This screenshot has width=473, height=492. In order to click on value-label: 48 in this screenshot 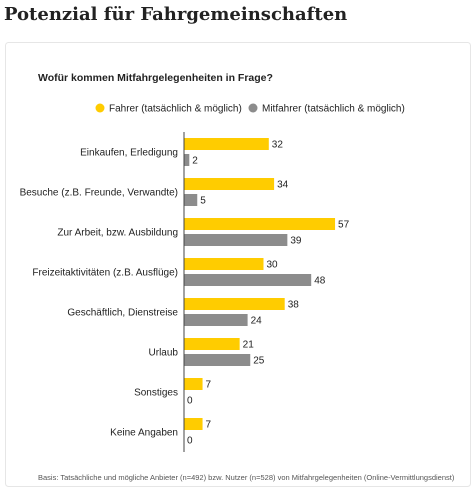, I will do `click(320, 281)`.